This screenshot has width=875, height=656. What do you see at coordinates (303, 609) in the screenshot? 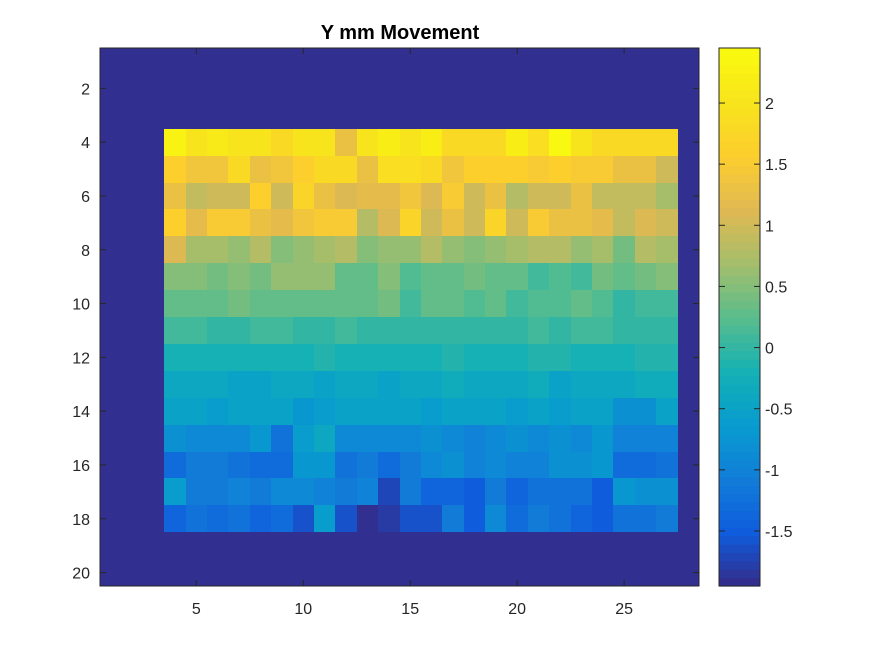
I see `x-tick-label: 10` at bounding box center [303, 609].